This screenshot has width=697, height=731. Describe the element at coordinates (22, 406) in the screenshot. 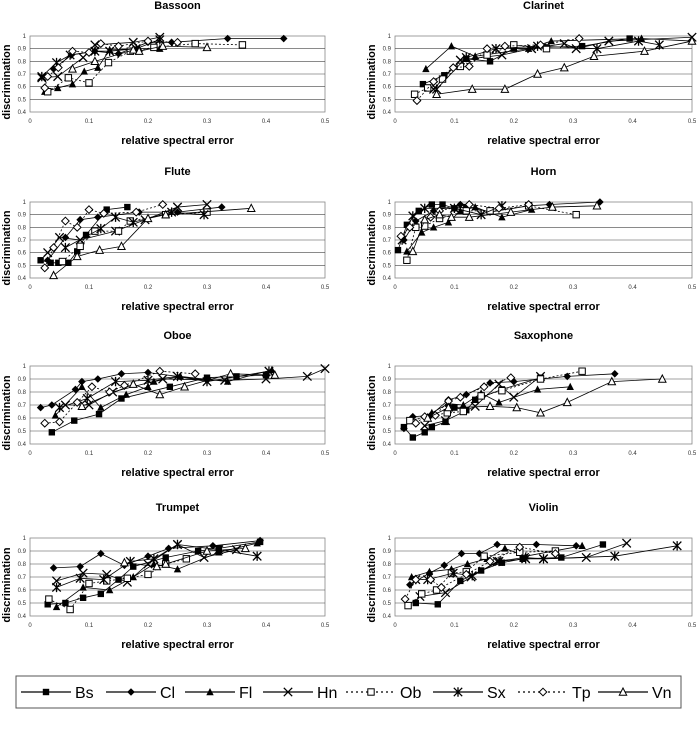

I see `y-tick-label: 0.7` at that location.